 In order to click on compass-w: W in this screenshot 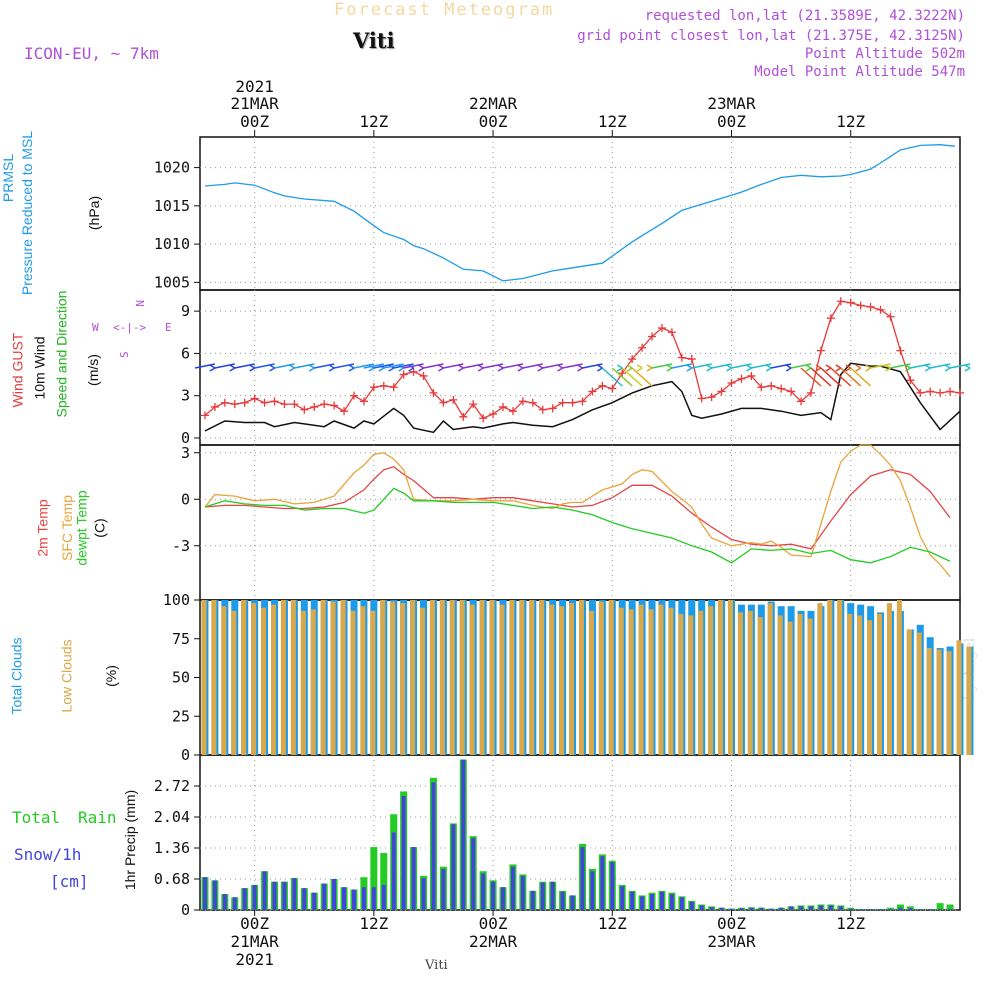, I will do `click(95, 327)`.